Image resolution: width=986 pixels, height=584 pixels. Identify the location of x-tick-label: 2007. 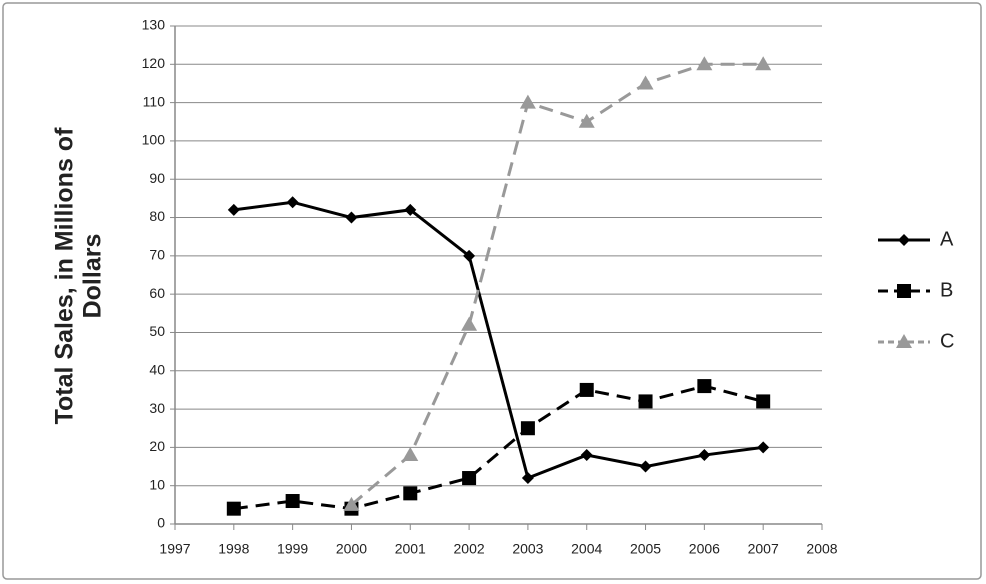
(763, 549).